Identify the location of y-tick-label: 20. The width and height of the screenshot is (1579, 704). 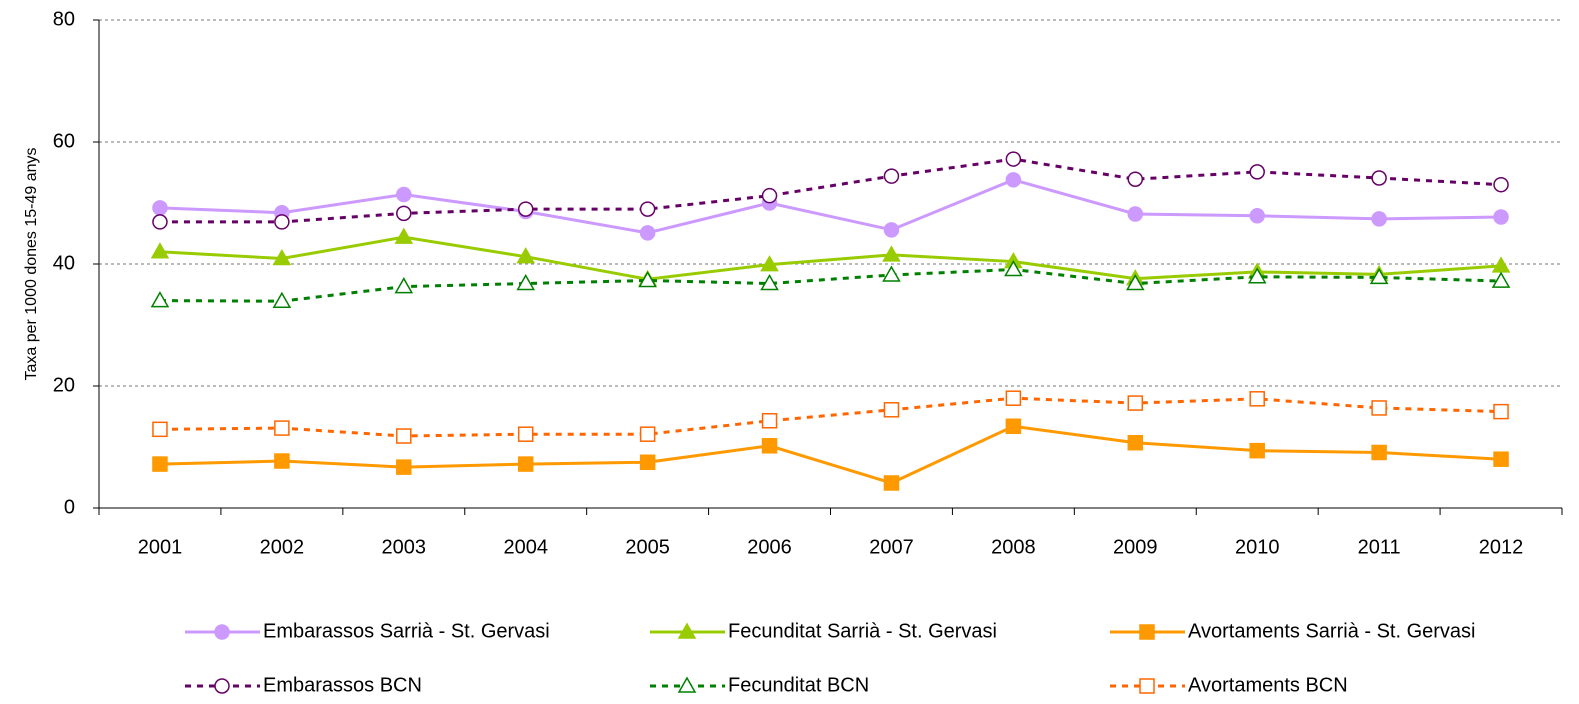
(64, 385).